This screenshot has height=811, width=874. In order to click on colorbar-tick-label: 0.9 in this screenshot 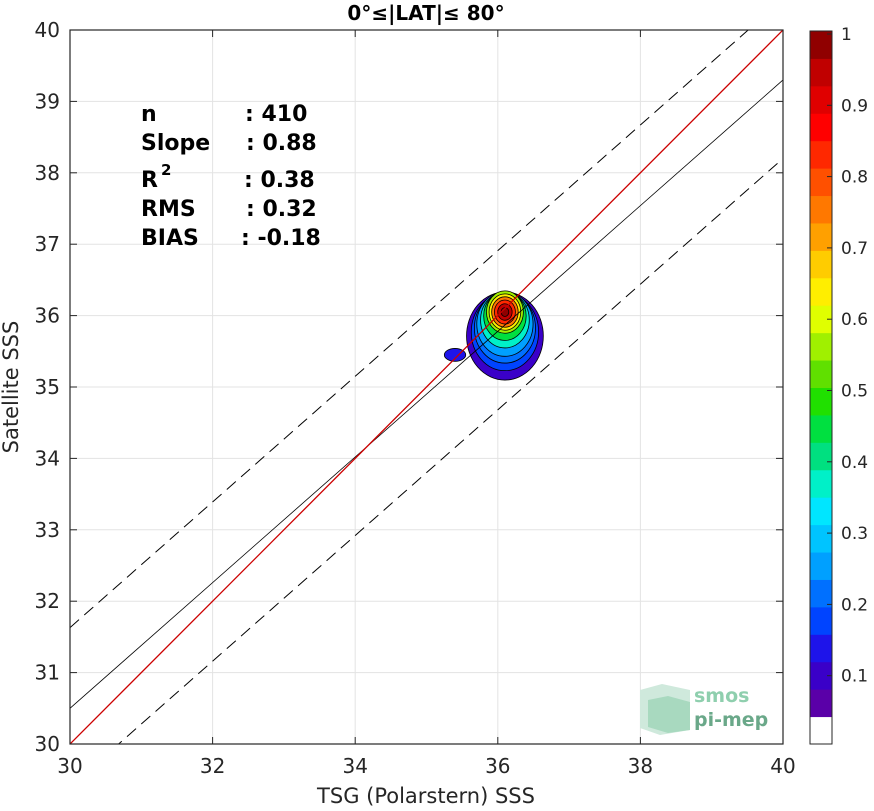, I will do `click(854, 106)`.